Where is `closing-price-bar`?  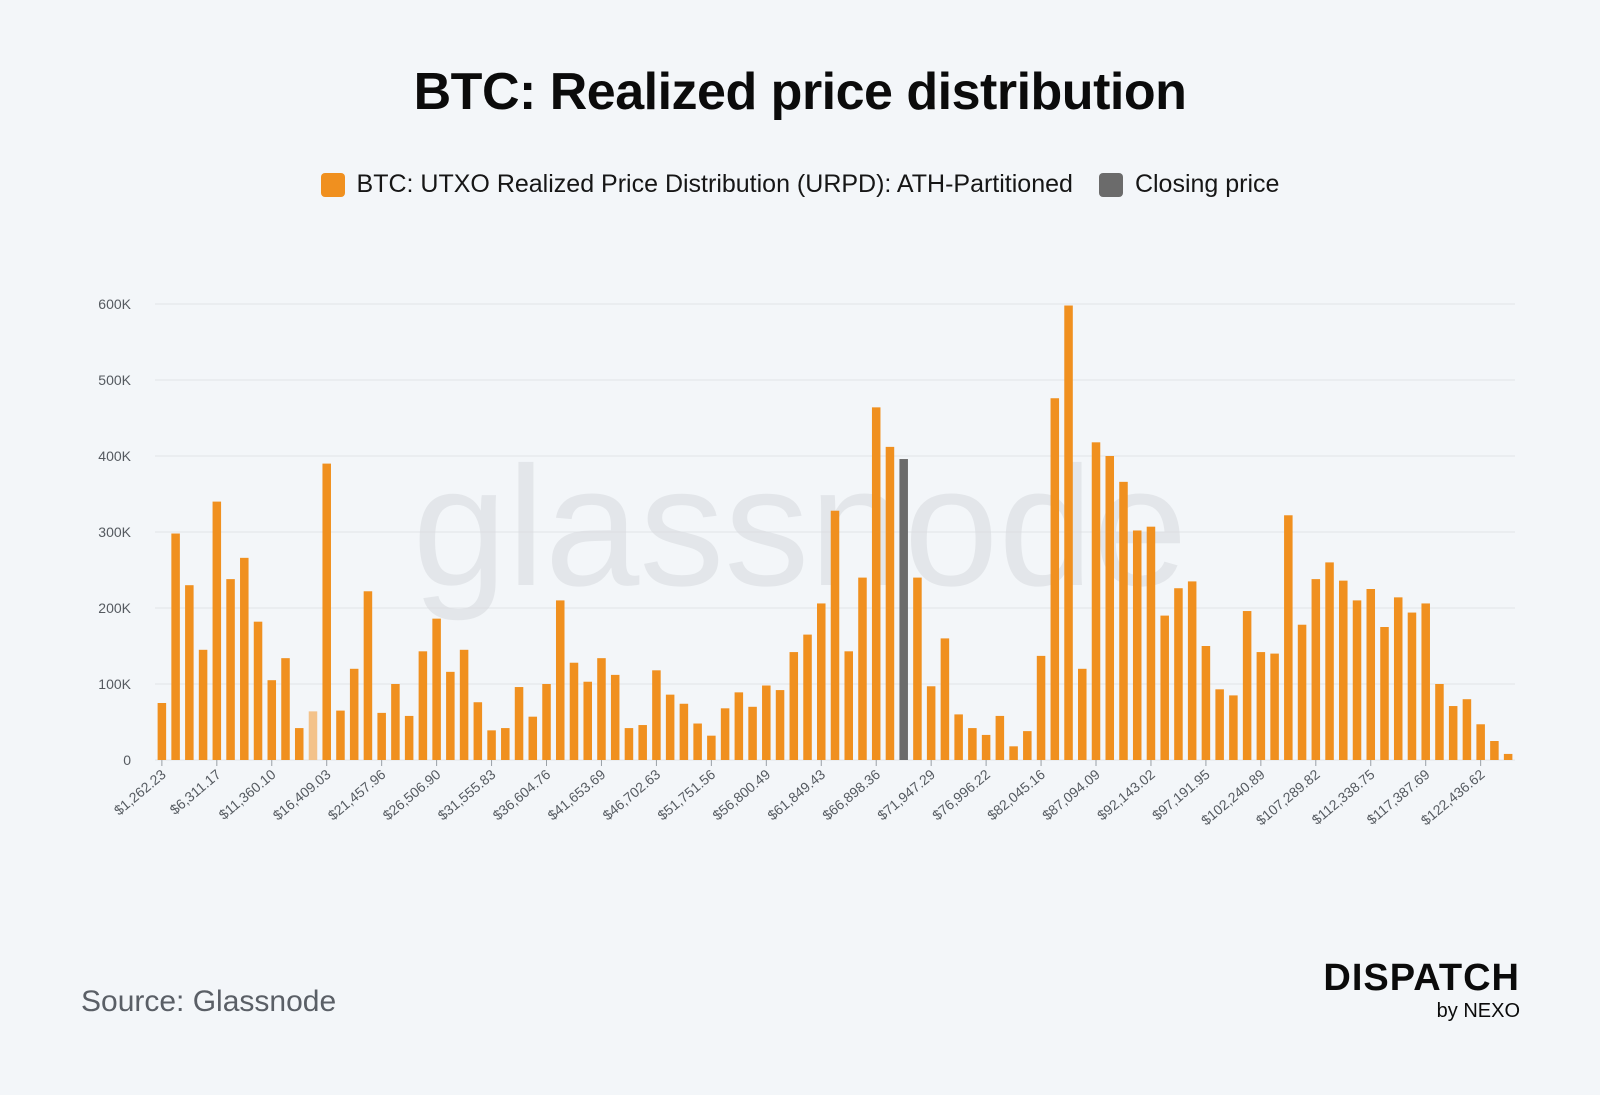 closing-price-bar is located at coordinates (903, 609).